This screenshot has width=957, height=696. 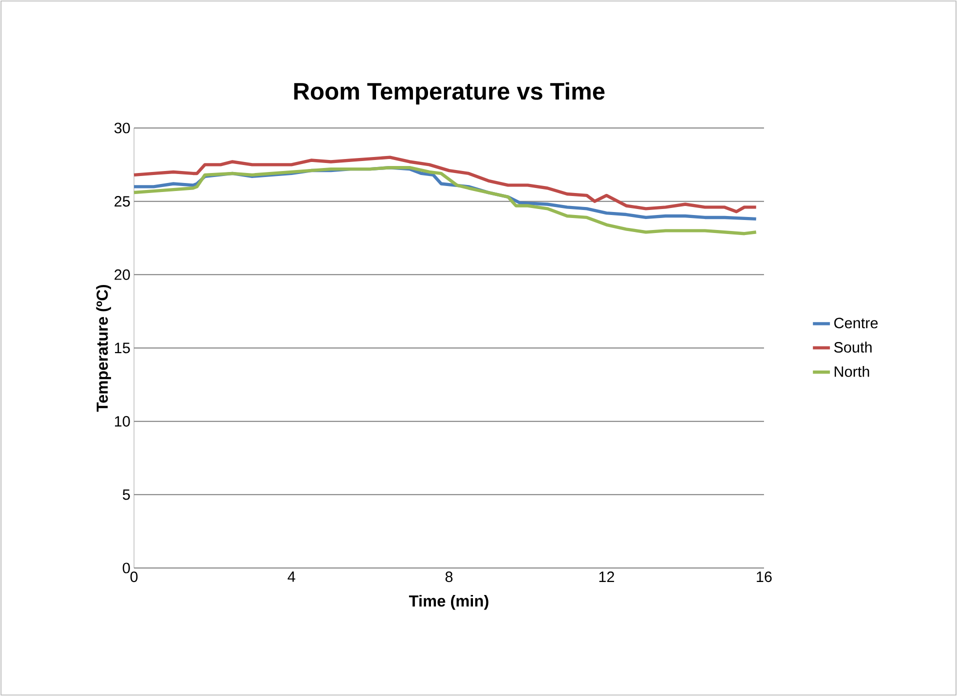 I want to click on y-tick-label: 25, so click(x=122, y=201).